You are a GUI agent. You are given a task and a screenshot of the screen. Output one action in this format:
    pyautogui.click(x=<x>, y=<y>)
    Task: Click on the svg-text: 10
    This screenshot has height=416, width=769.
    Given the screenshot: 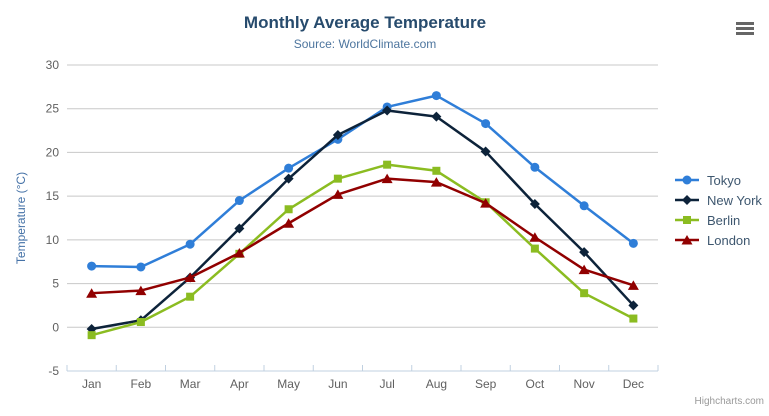 What is the action you would take?
    pyautogui.click(x=53, y=240)
    